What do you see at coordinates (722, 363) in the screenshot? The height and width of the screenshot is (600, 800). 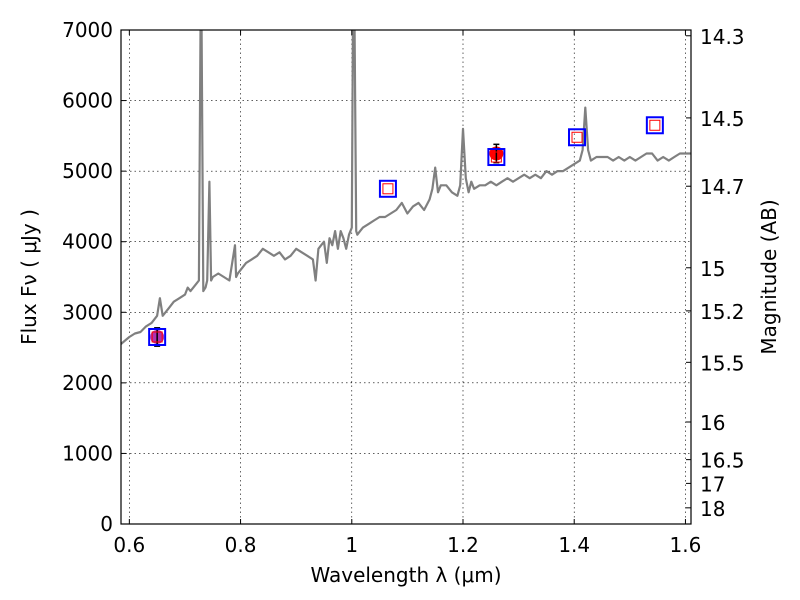 I see `right-tick-label: 15.5` at bounding box center [722, 363].